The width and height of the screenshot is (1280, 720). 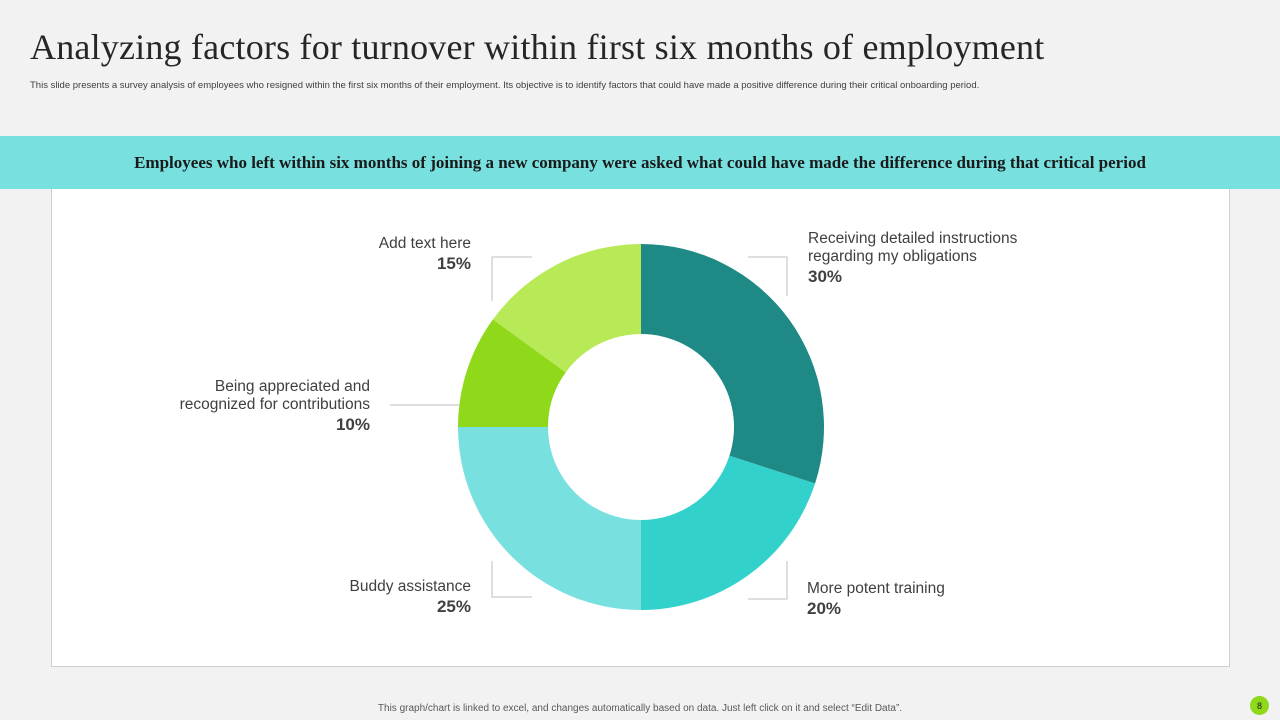 I want to click on slice-category-label: Receiving detailed instructions, so click(x=913, y=238).